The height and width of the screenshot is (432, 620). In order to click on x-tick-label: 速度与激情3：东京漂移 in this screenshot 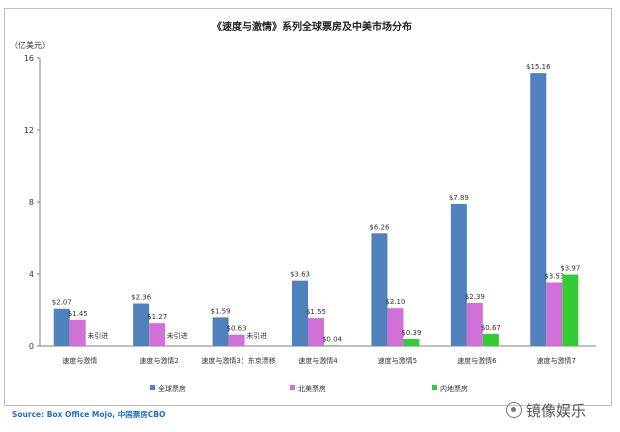, I will do `click(238, 360)`.